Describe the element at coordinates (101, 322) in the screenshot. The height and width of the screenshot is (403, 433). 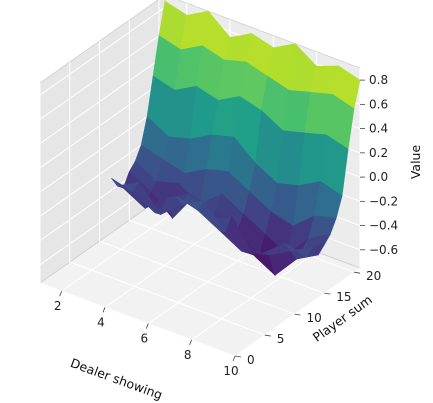
I see `x-tick-label: 4` at that location.